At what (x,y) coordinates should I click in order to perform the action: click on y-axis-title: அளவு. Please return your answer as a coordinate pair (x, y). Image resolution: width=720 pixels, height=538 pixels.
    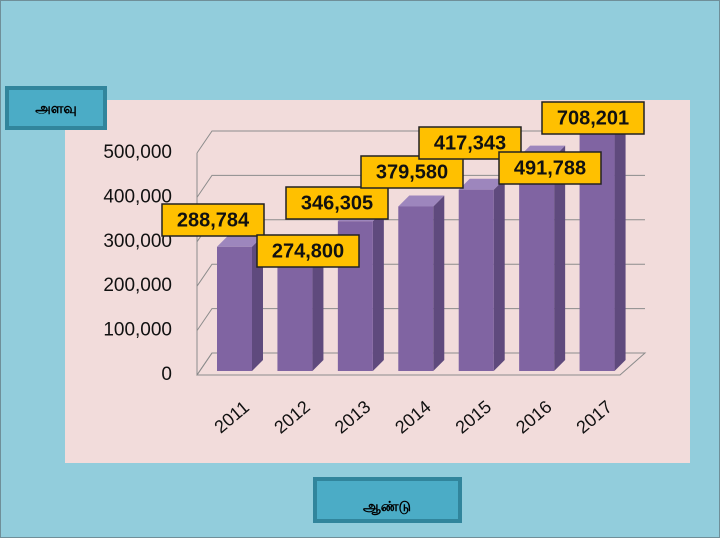
    Looking at the image, I should click on (56, 109).